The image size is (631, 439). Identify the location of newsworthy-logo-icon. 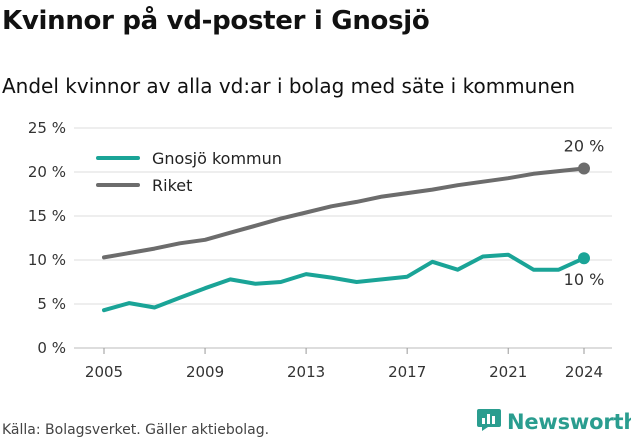
(489, 422).